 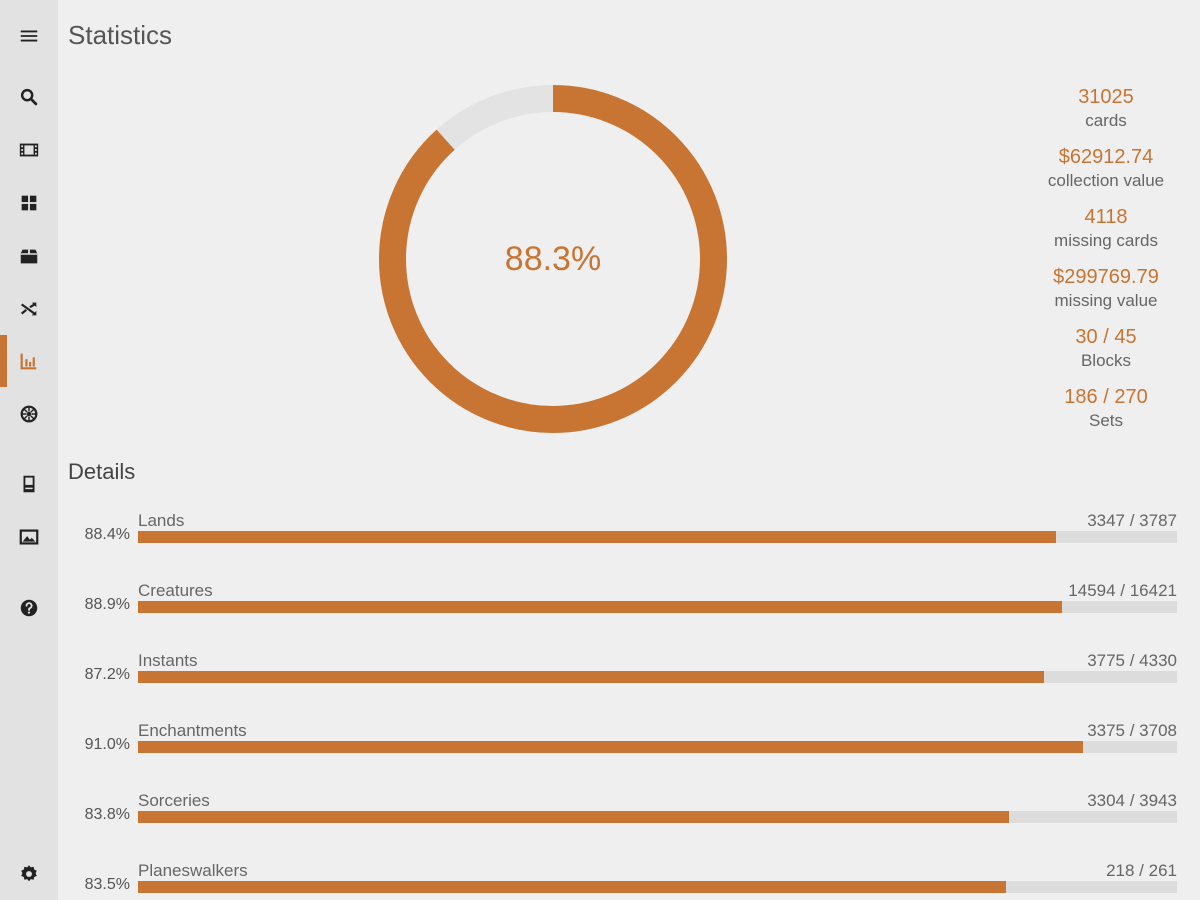 I want to click on stat-label: Sets, so click(x=1106, y=420).